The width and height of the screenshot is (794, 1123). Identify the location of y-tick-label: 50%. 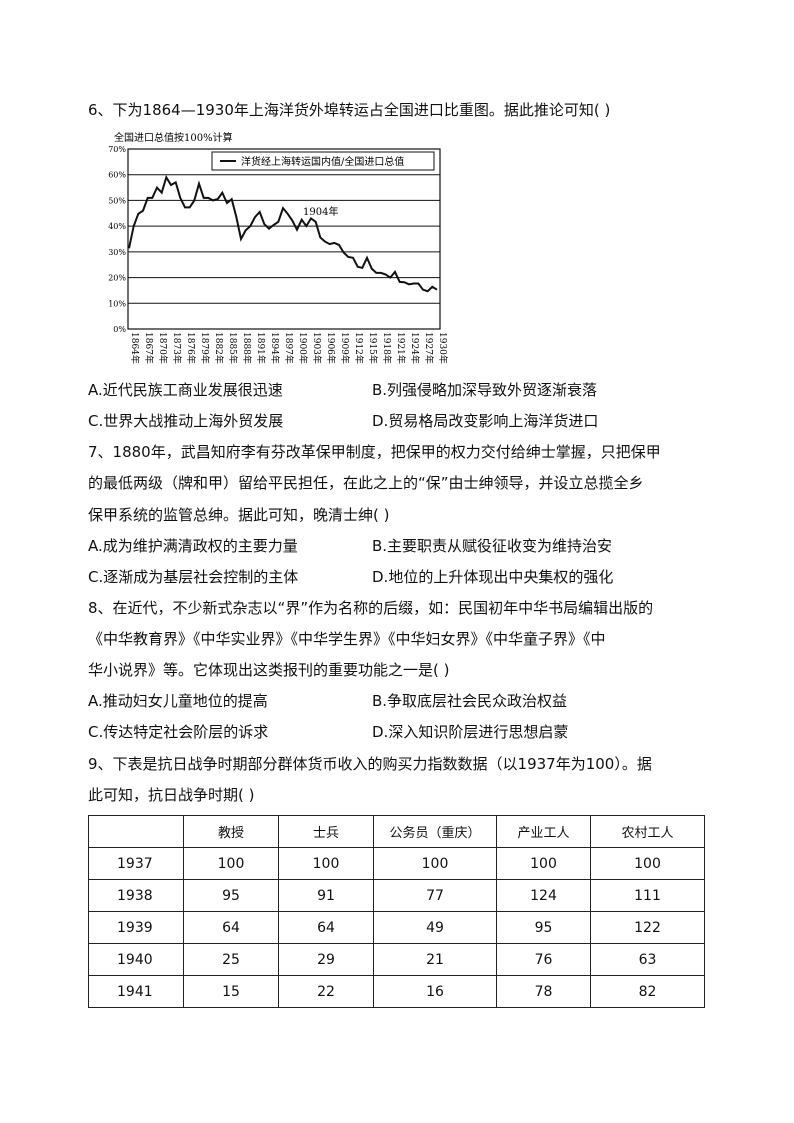
(117, 200).